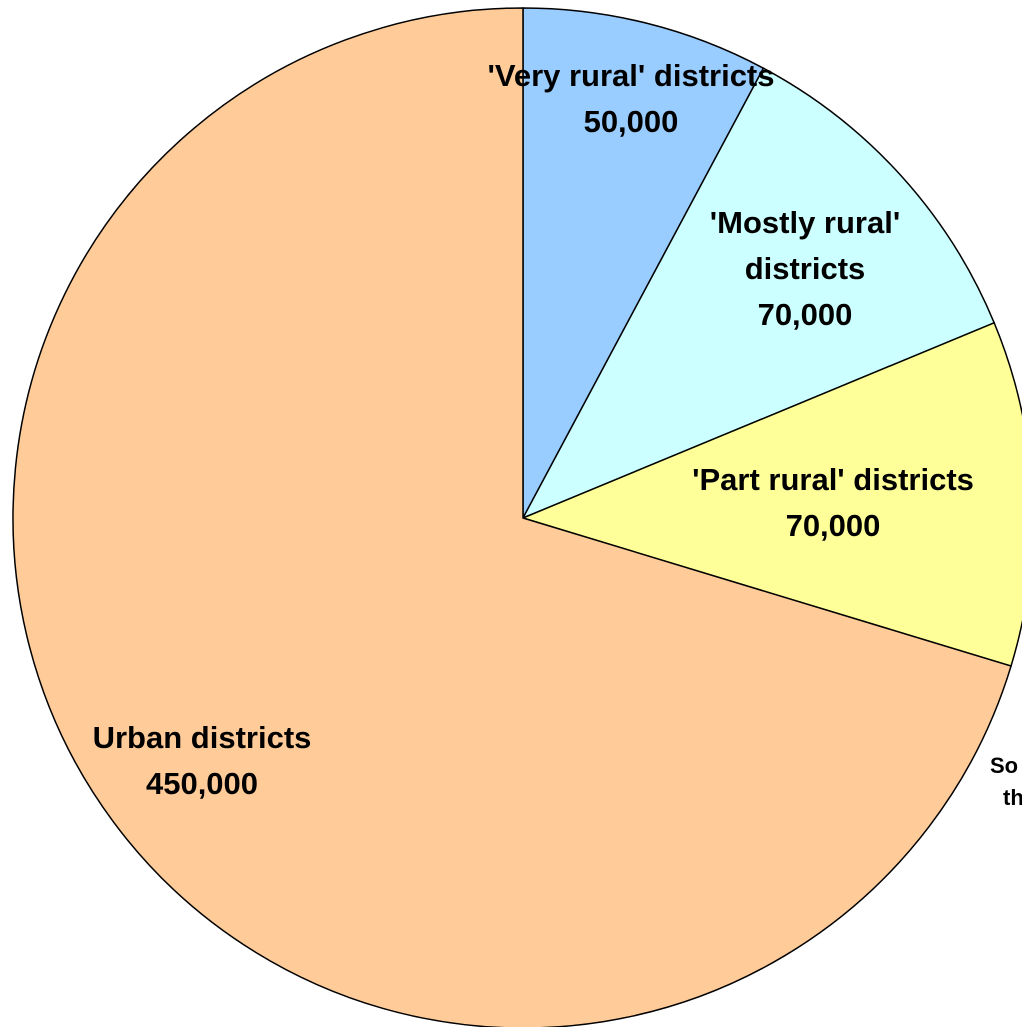 This screenshot has height=1027, width=1022. What do you see at coordinates (833, 502) in the screenshot?
I see `slice-label-2: 'Part rural' districts 70,000` at bounding box center [833, 502].